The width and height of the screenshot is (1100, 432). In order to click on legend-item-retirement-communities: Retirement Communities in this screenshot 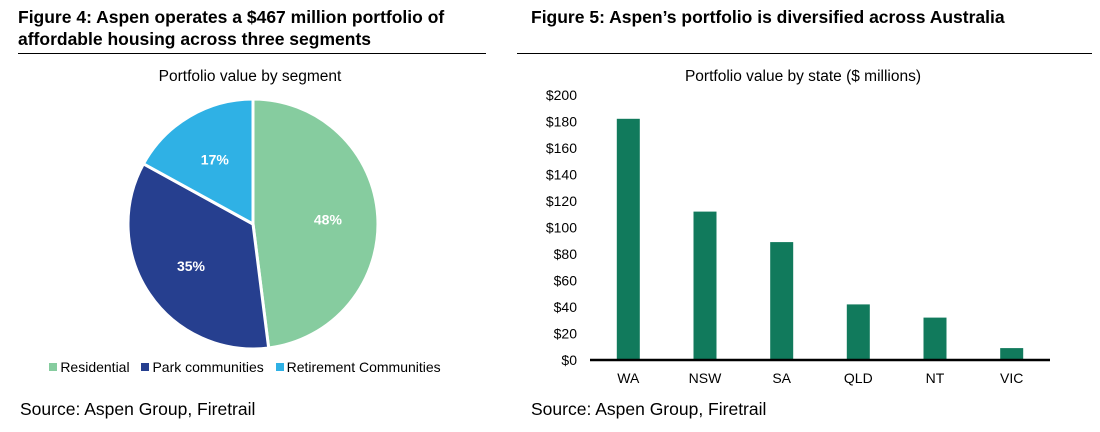, I will do `click(358, 367)`.